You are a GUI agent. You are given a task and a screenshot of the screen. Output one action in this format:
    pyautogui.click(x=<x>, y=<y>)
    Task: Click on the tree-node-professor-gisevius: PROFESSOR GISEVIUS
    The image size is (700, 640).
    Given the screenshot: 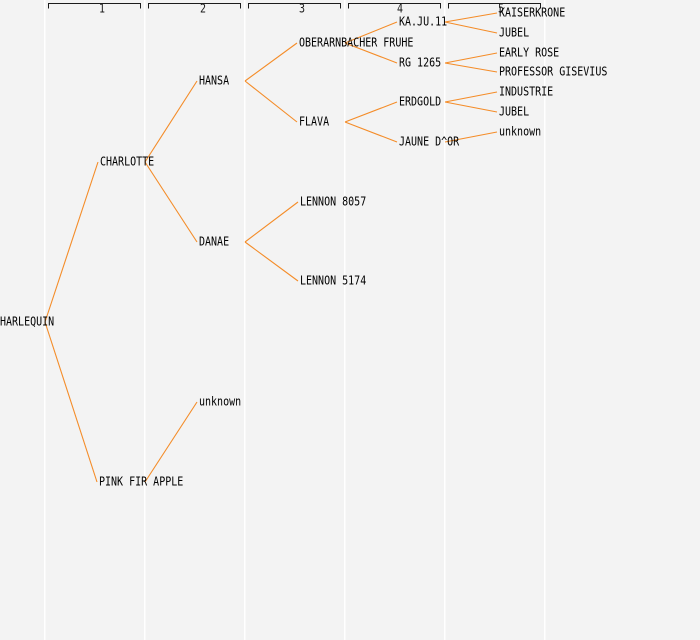 What is the action you would take?
    pyautogui.click(x=553, y=72)
    